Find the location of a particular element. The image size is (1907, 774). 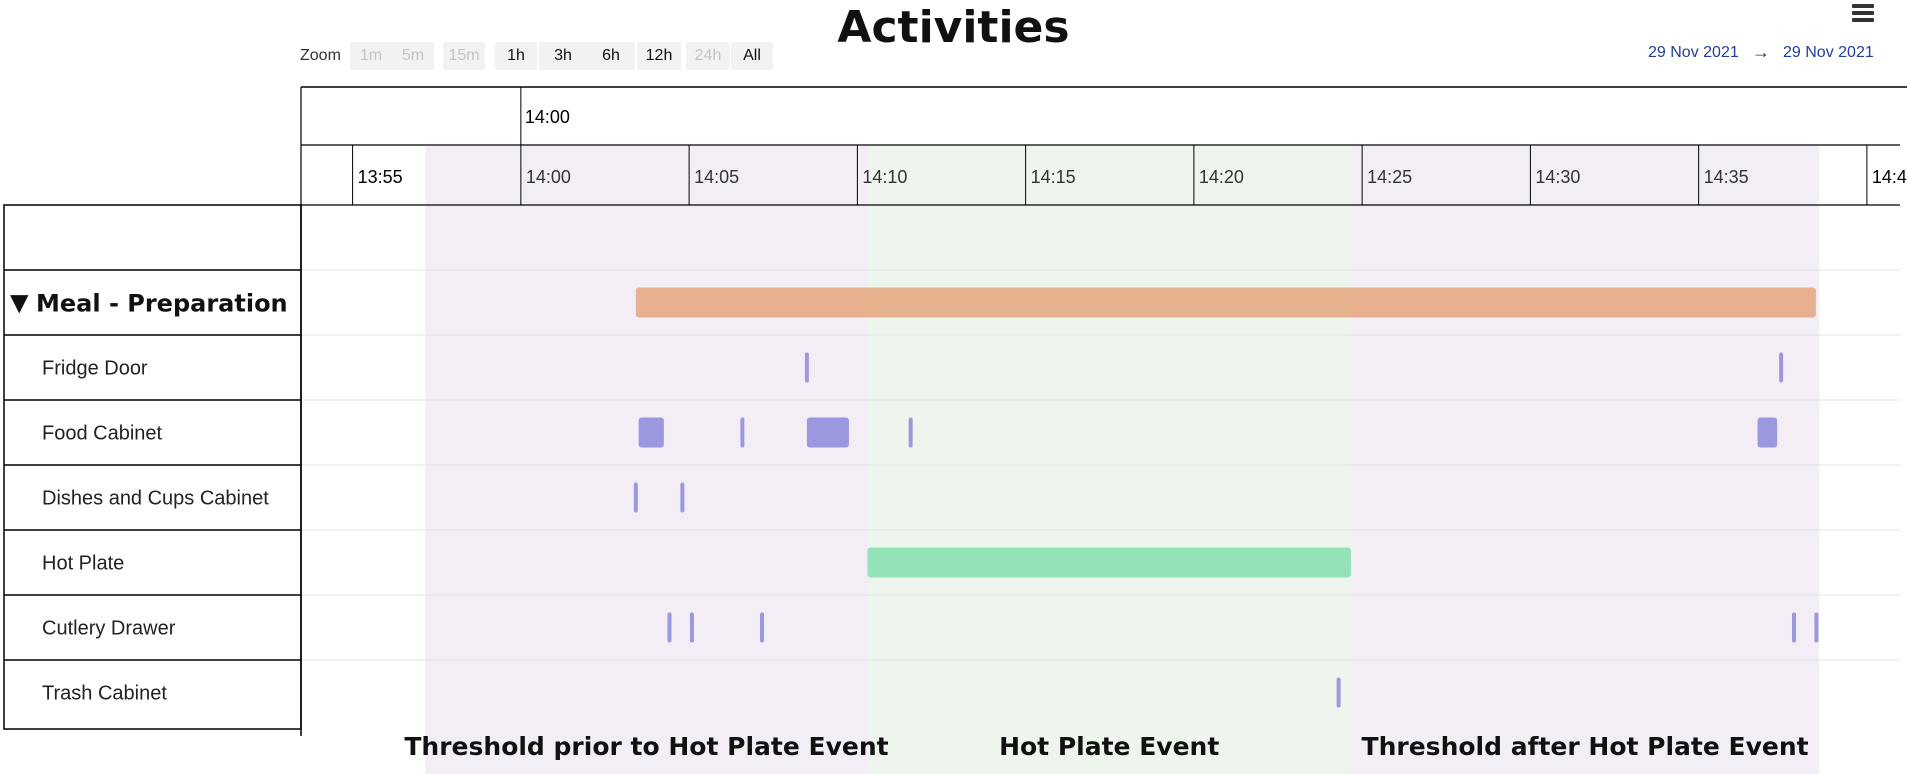

tick-label: 14:05 is located at coordinates (716, 177).